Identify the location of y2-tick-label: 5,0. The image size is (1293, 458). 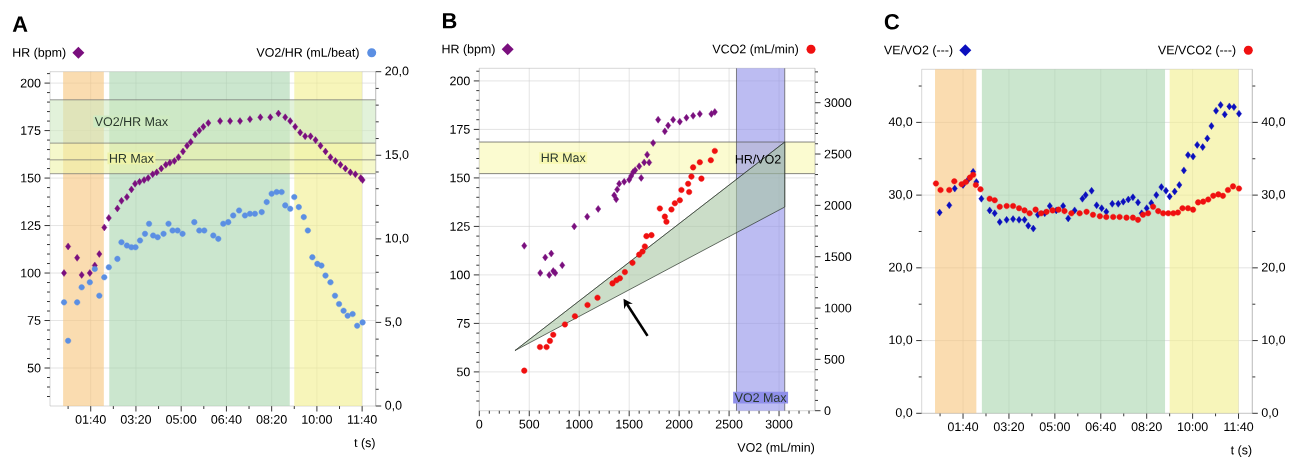
(393, 322).